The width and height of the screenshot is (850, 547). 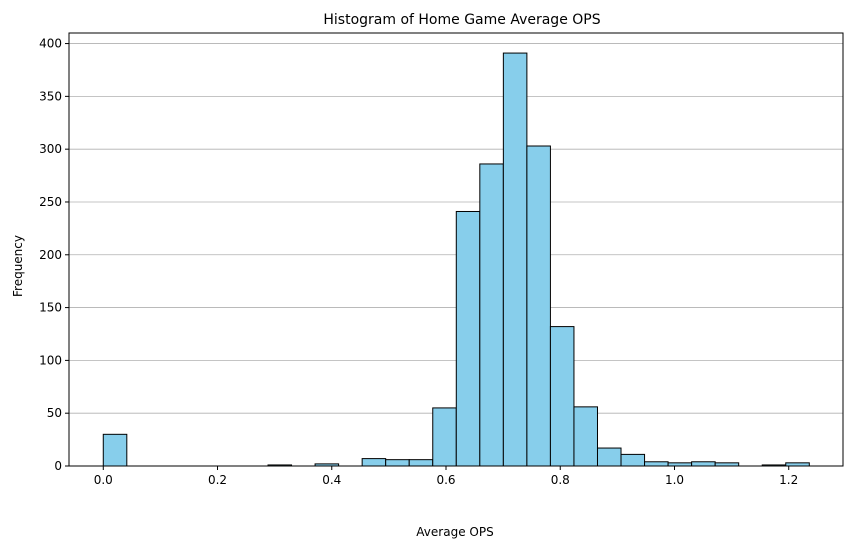 I want to click on y-axis-ticks: 0 50 100 150 200 250 300 350 400, so click(x=54, y=255).